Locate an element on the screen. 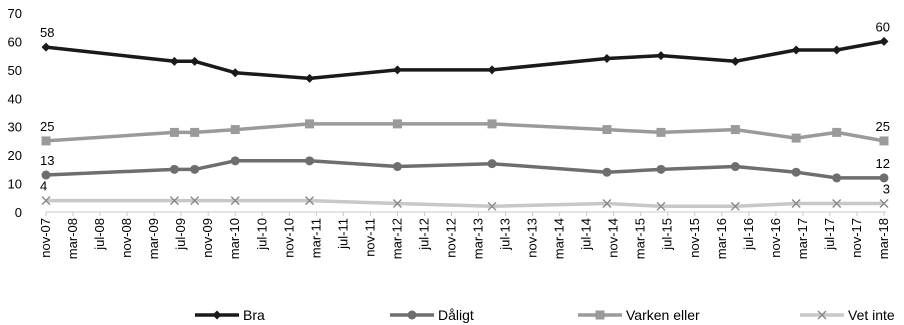 The height and width of the screenshot is (325, 904). x-tick-label: mar-14 is located at coordinates (559, 238).